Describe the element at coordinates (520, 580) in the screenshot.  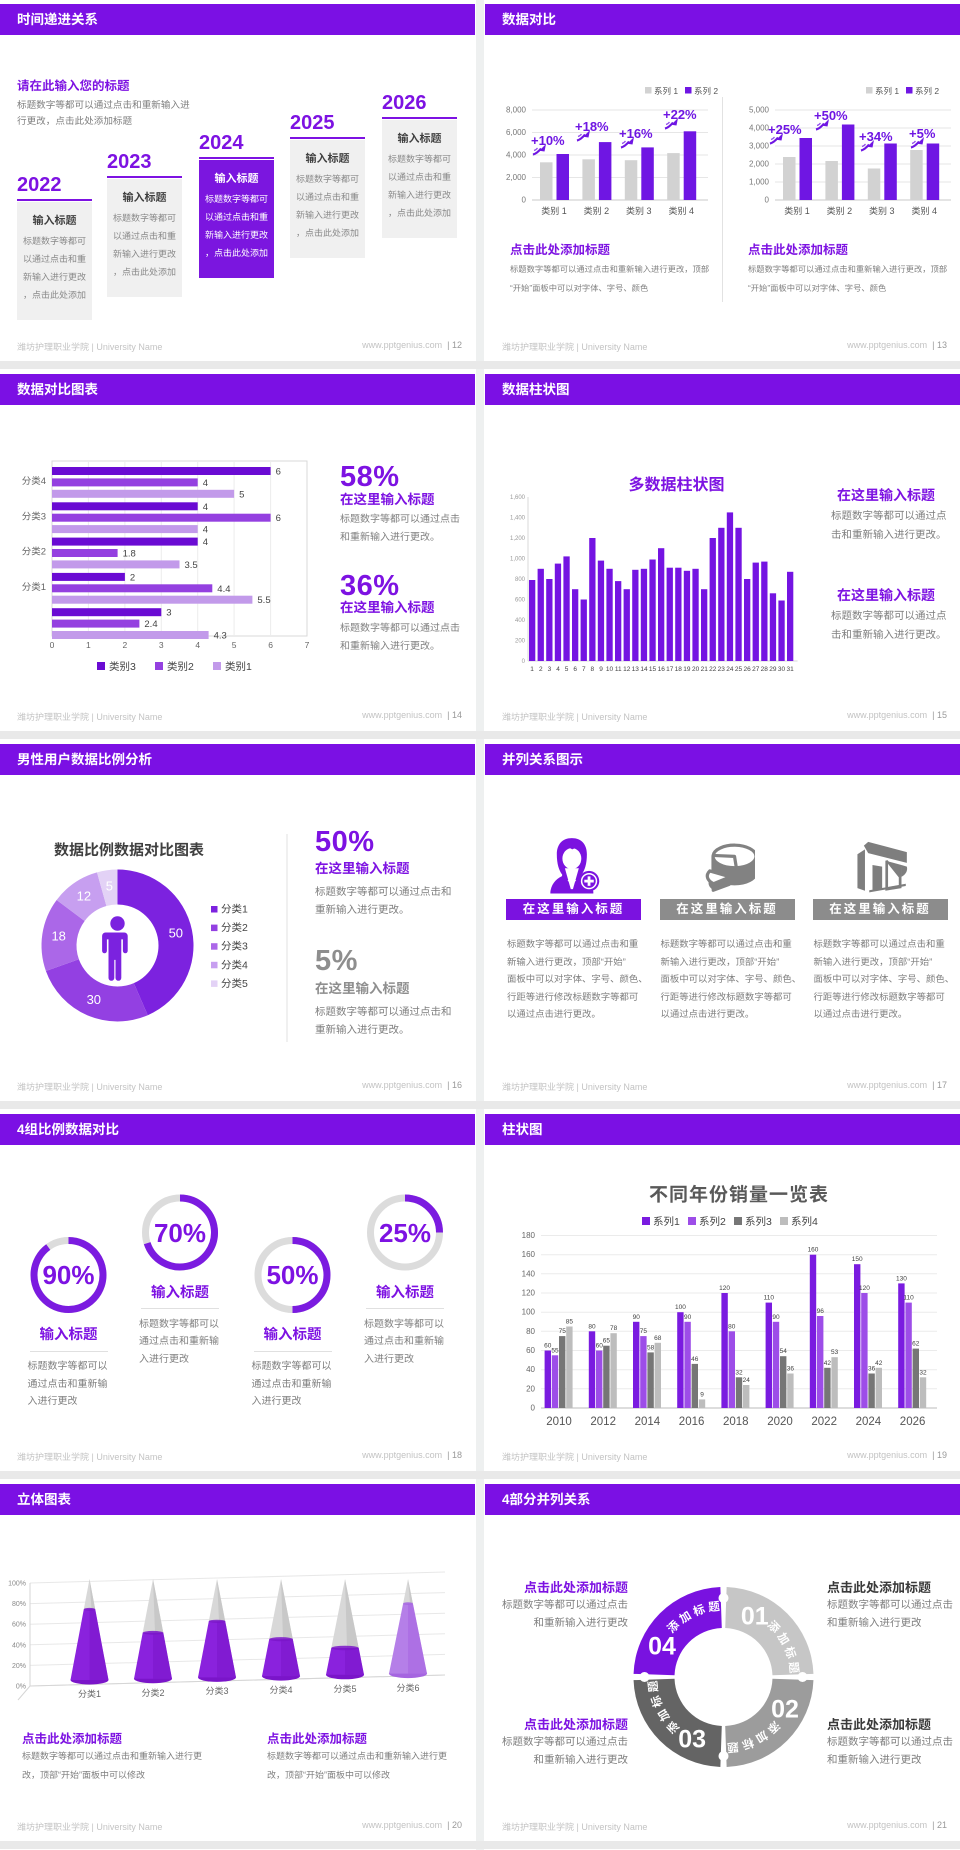
I see `svg-text: 800` at that location.